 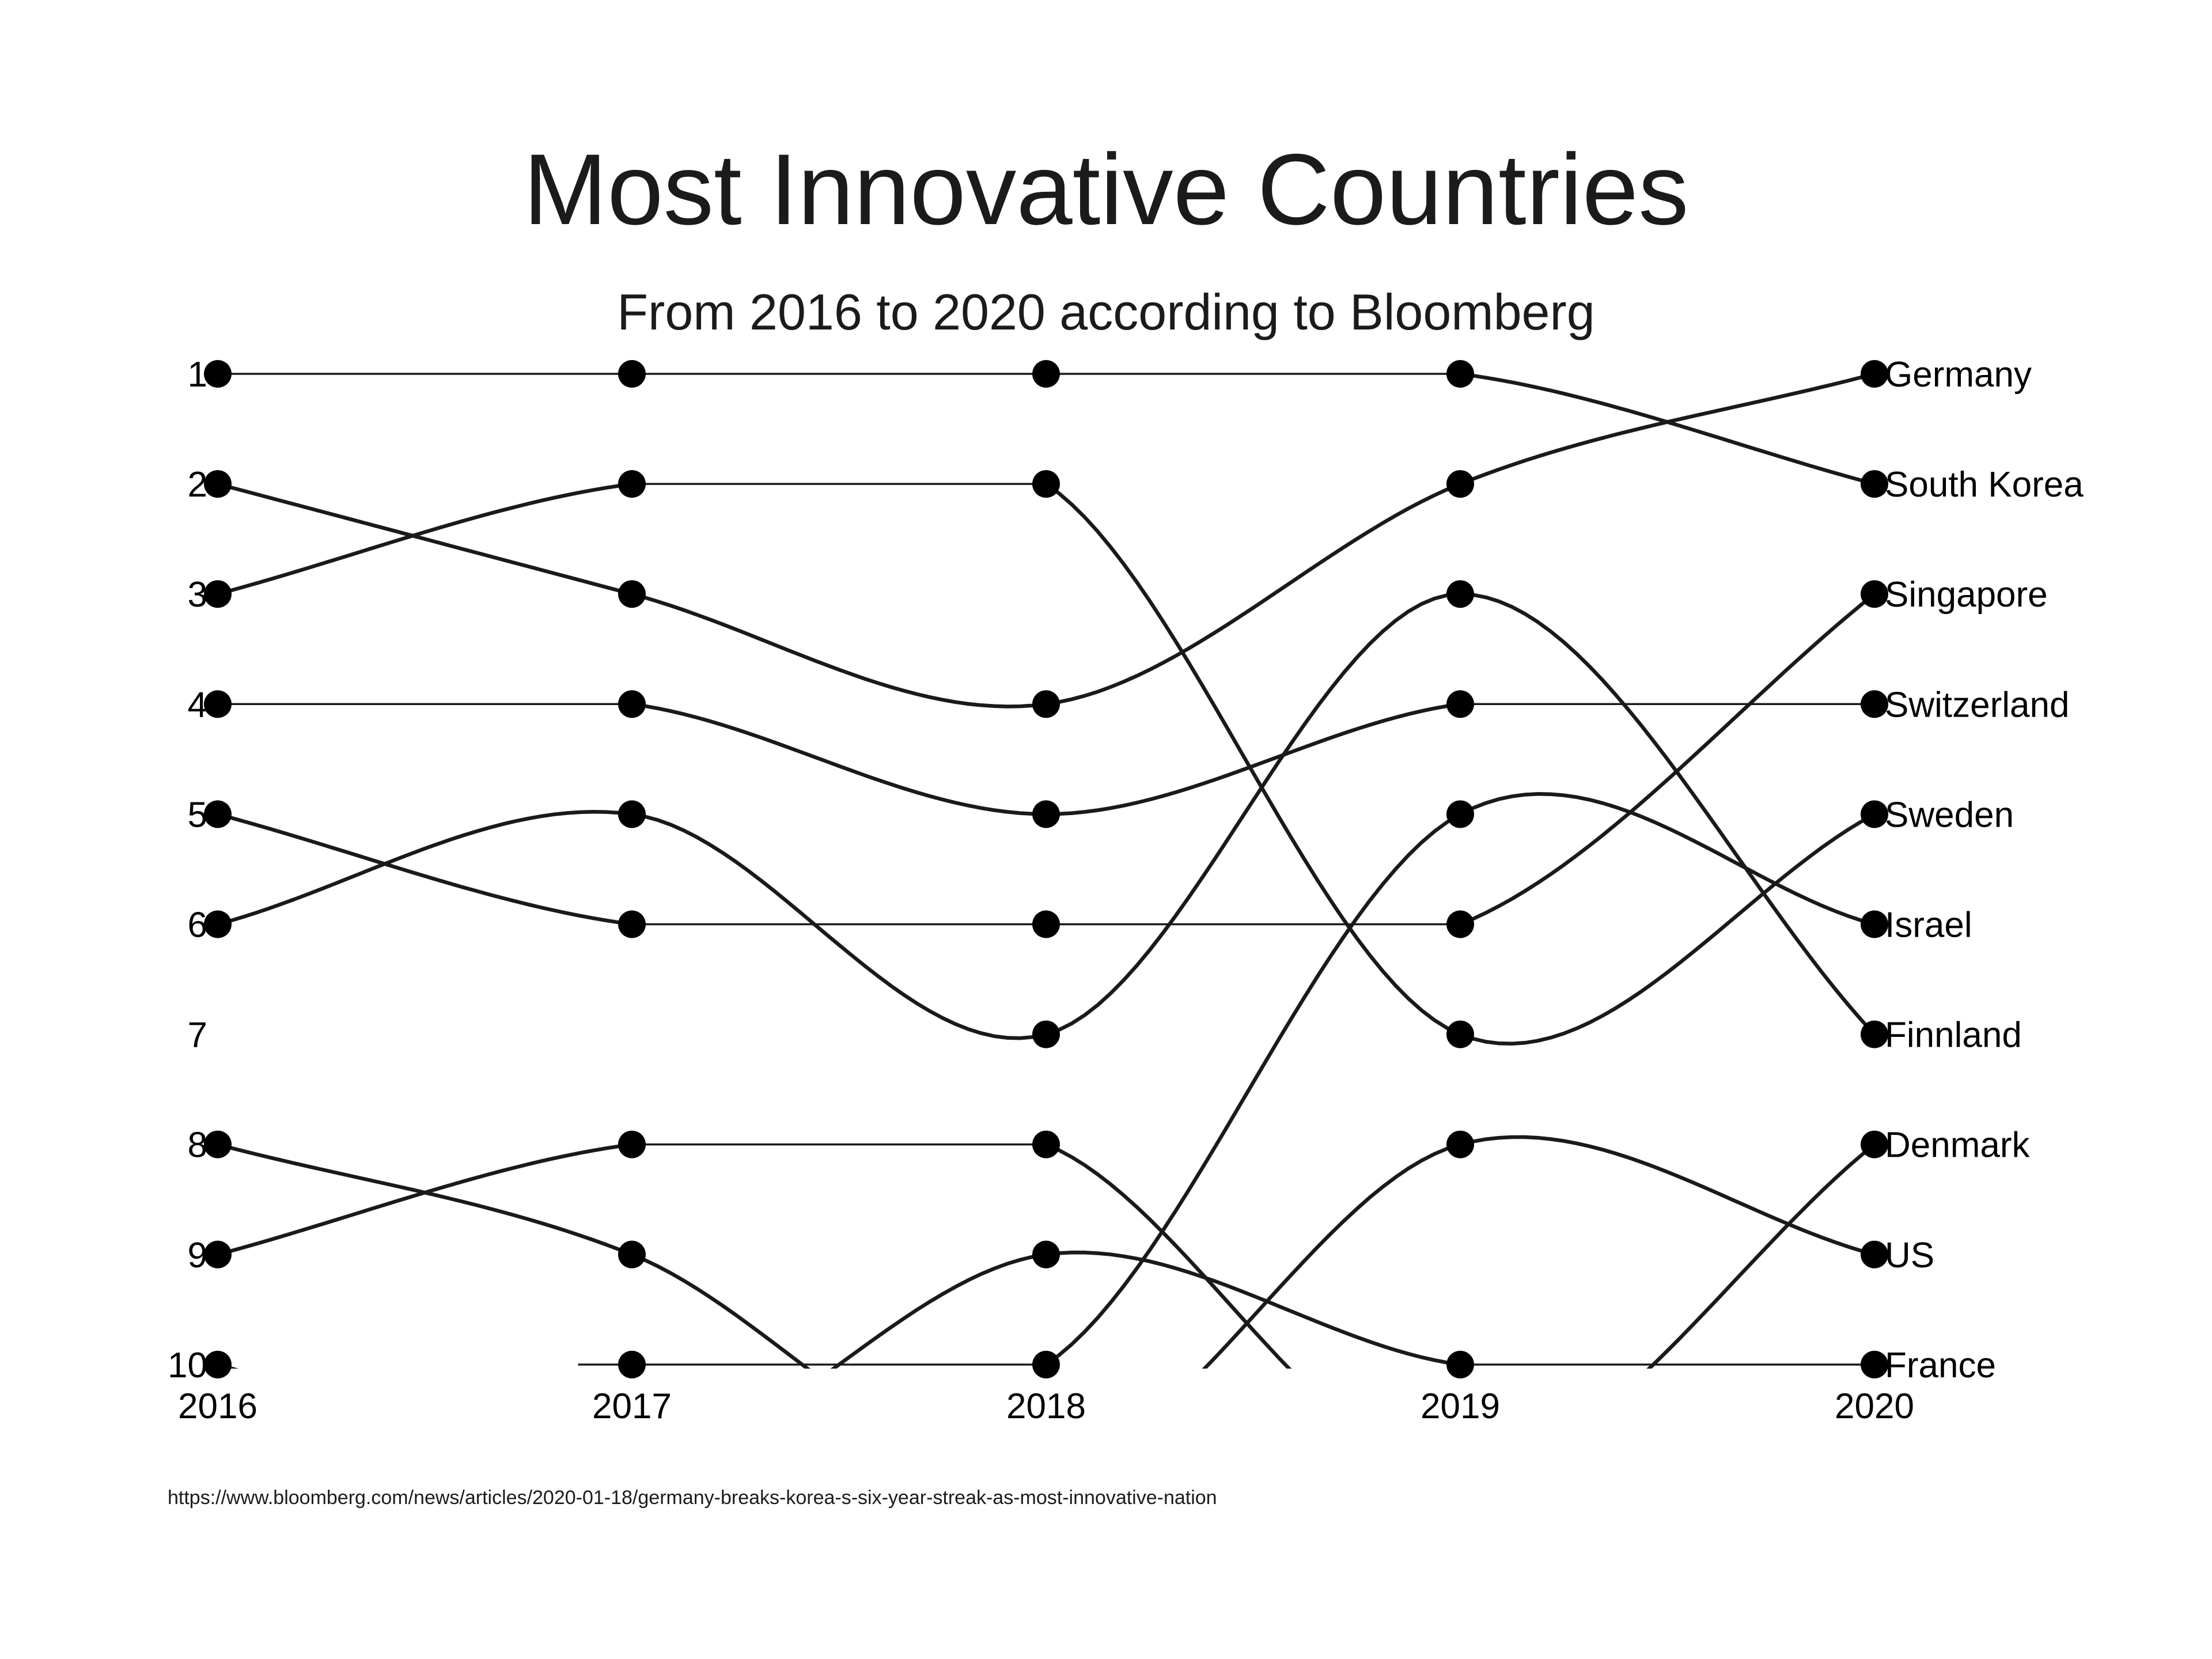 What do you see at coordinates (197, 1145) in the screenshot?
I see `rank-label-8: 8` at bounding box center [197, 1145].